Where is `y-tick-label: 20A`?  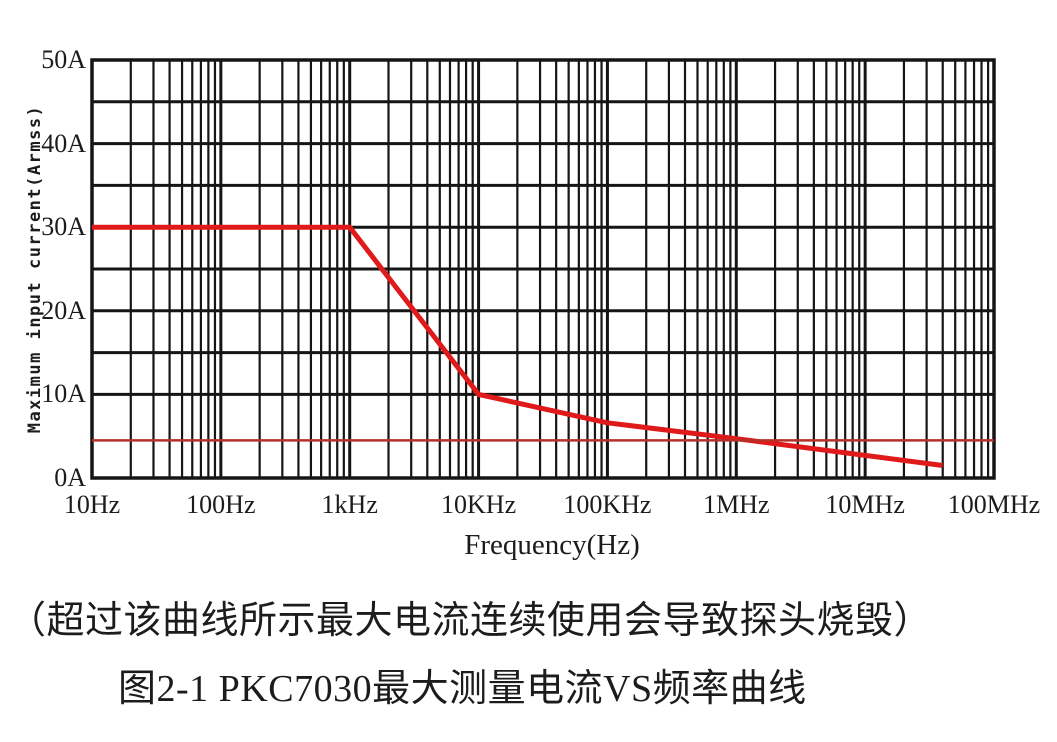
y-tick-label: 20A is located at coordinates (63, 310).